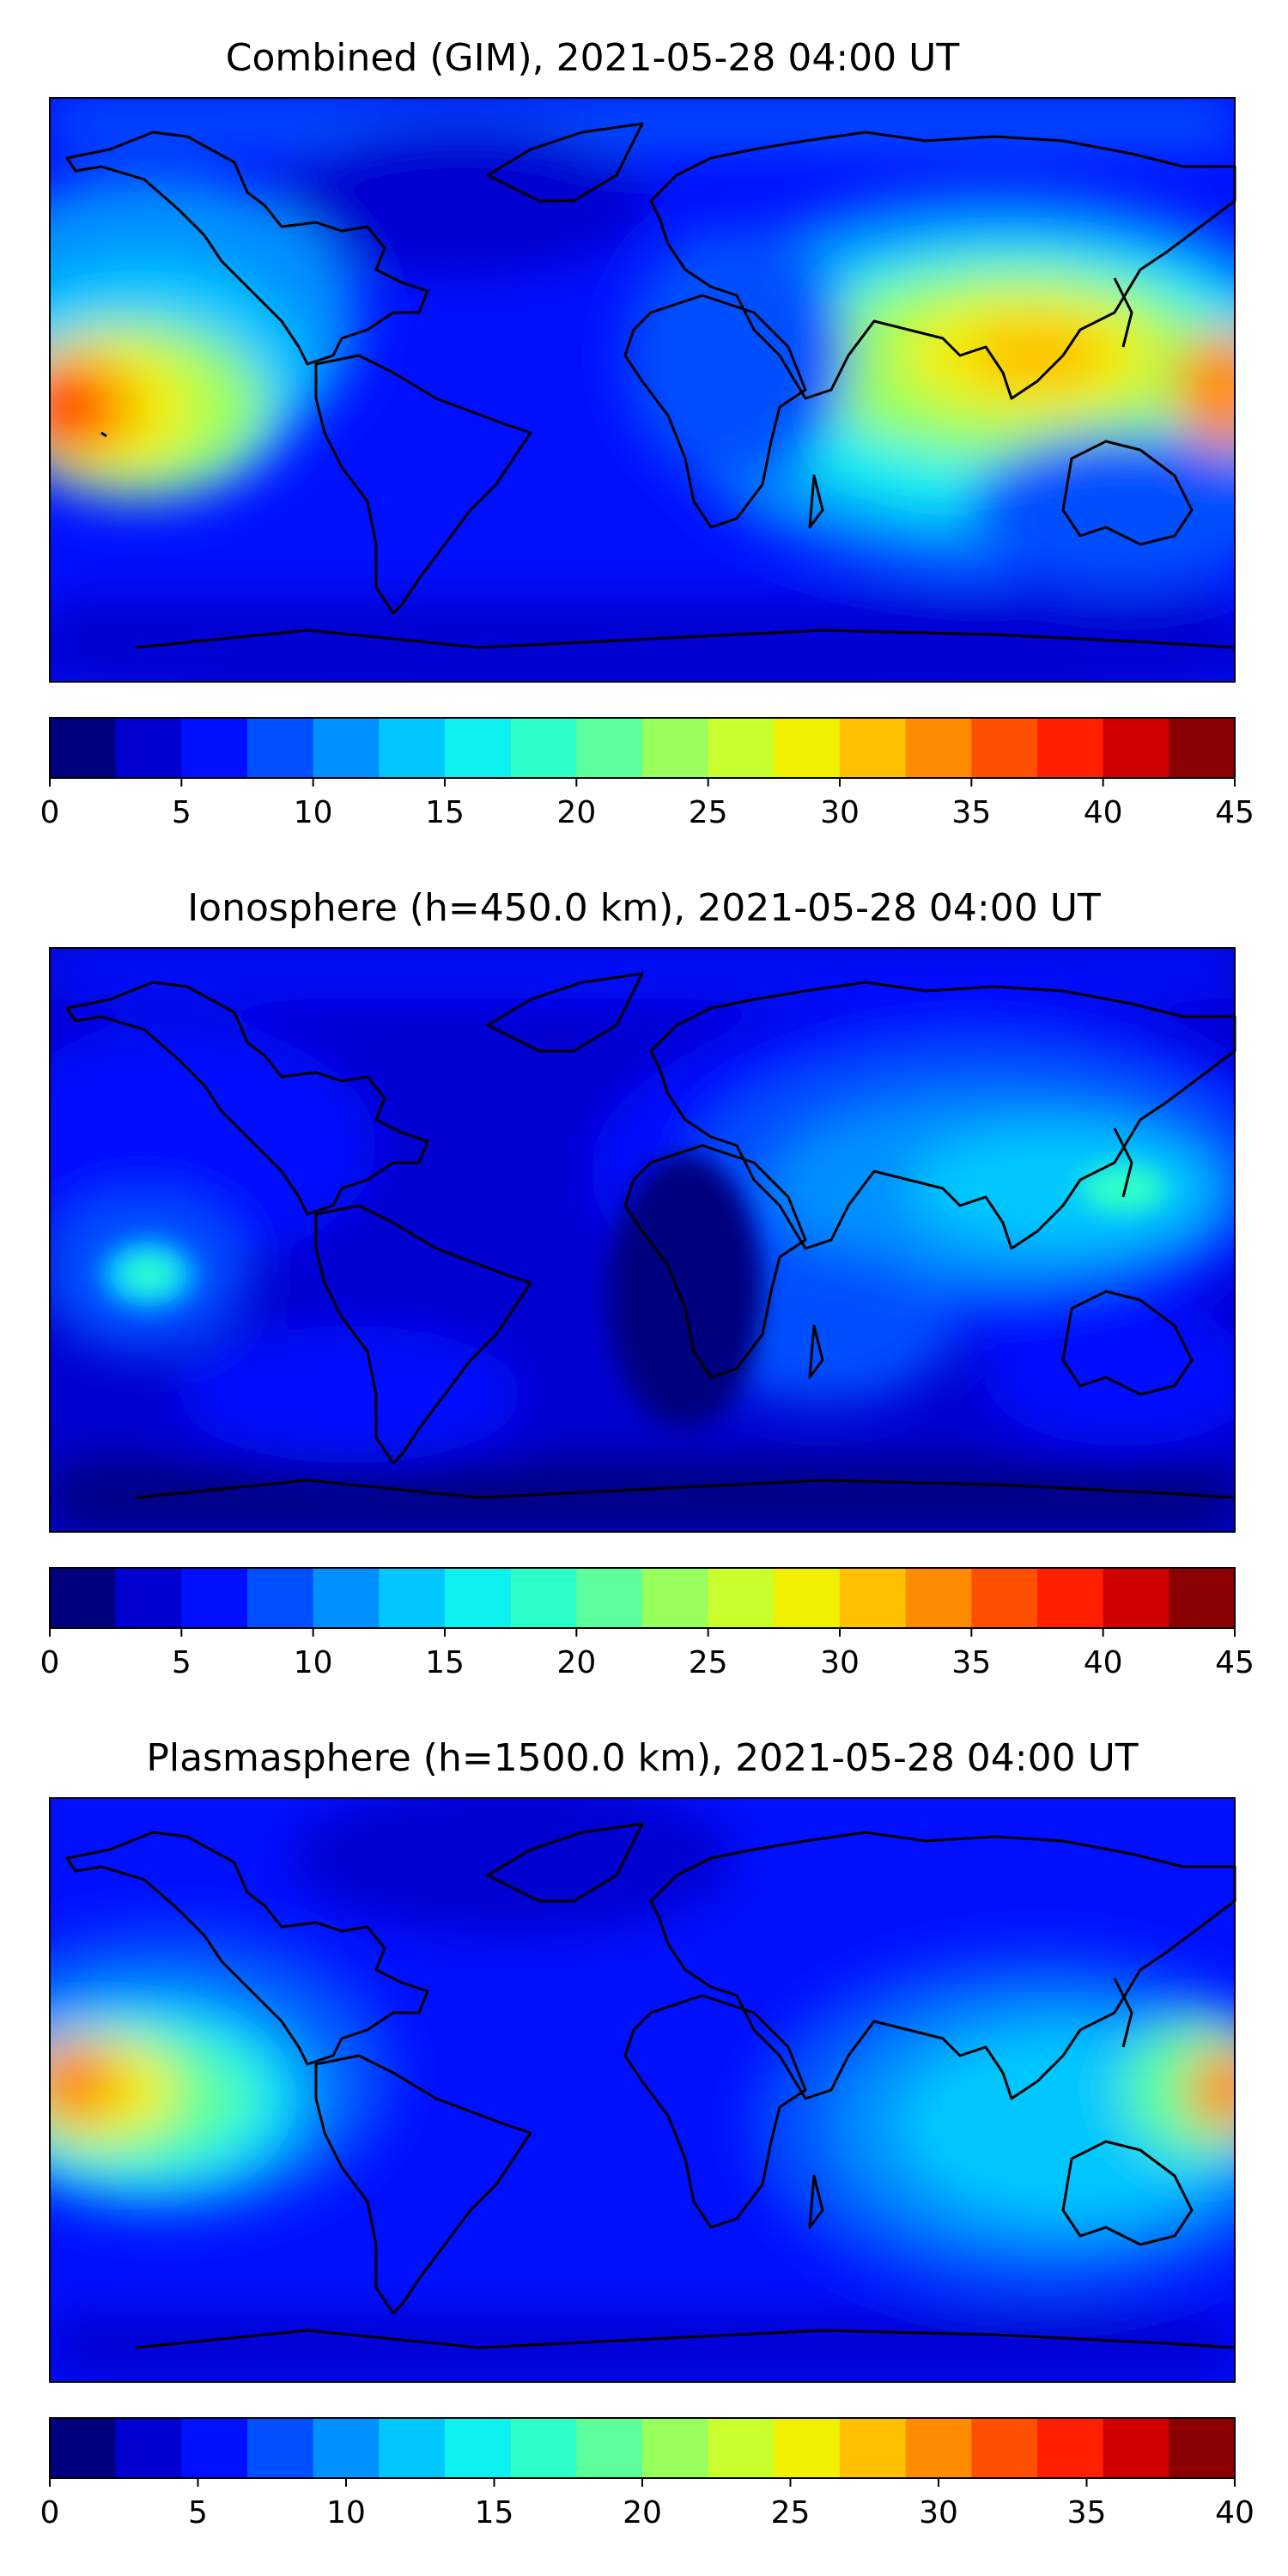 The image size is (1288, 2576). I want to click on colorbar-ionosphere: 0 5 10 15 20 25 30 35 40 45, so click(647, 1623).